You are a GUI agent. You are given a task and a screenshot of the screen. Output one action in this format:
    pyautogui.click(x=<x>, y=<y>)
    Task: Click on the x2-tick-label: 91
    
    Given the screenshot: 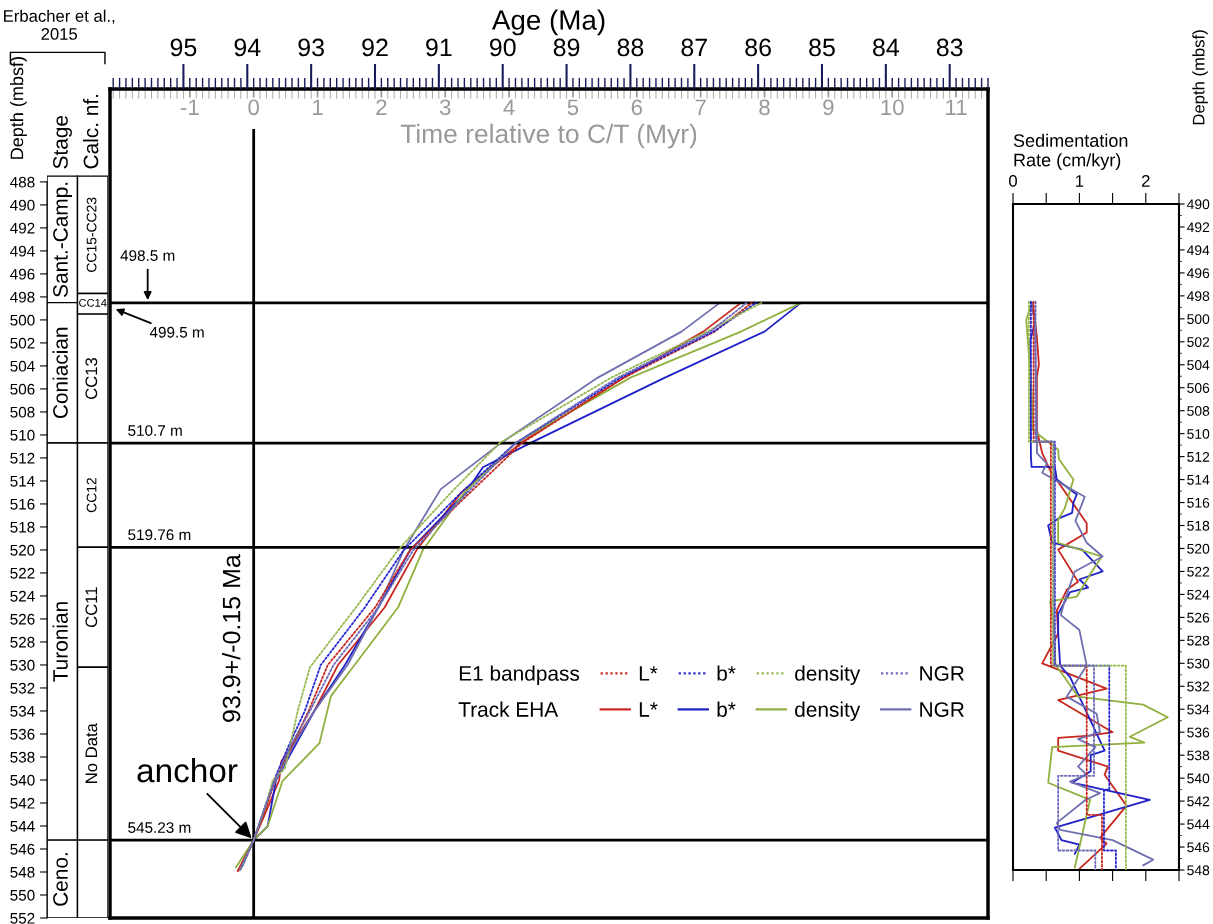 What is the action you would take?
    pyautogui.click(x=439, y=47)
    